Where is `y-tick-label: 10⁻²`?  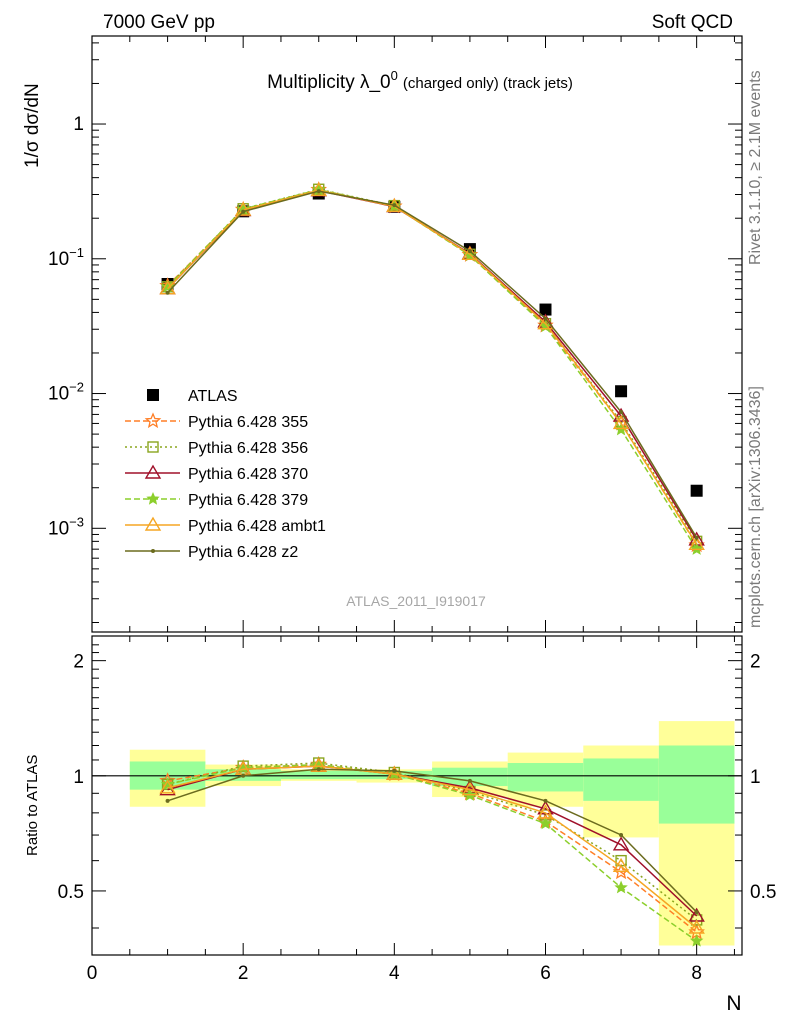 y-tick-label: 10⁻² is located at coordinates (66, 392).